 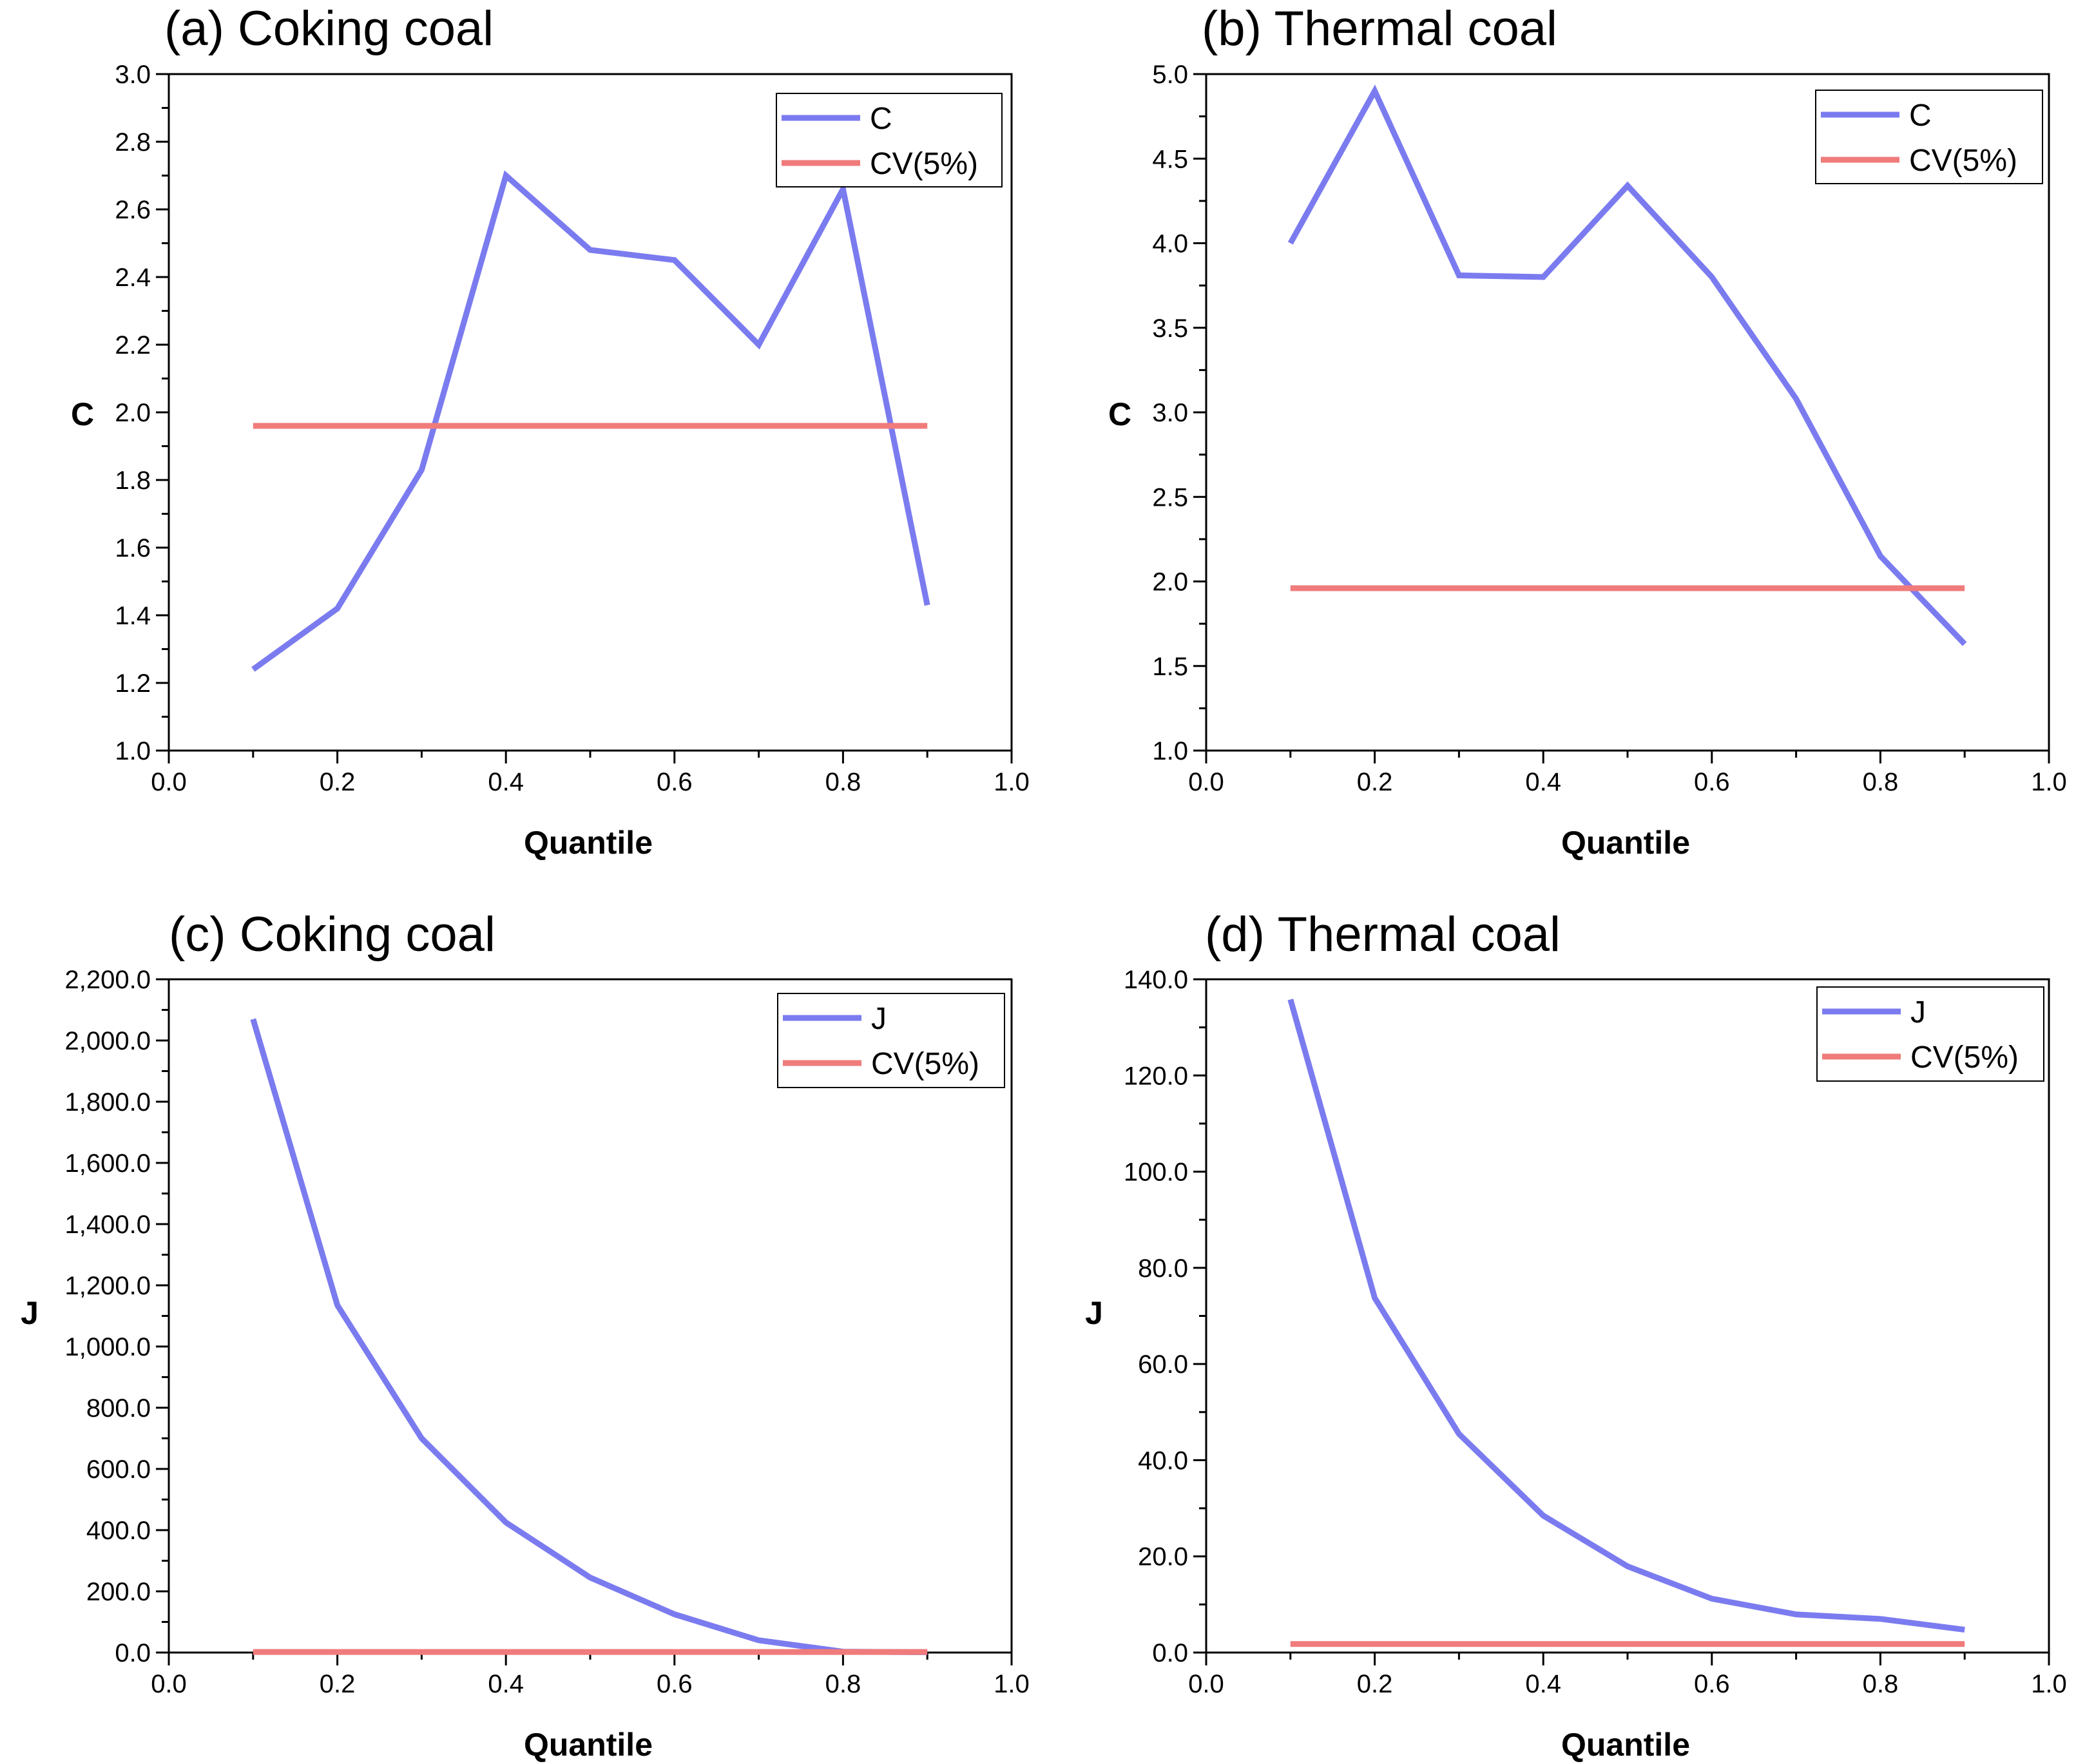 What do you see at coordinates (108, 1286) in the screenshot?
I see `y-tick-label: 1,200.0` at bounding box center [108, 1286].